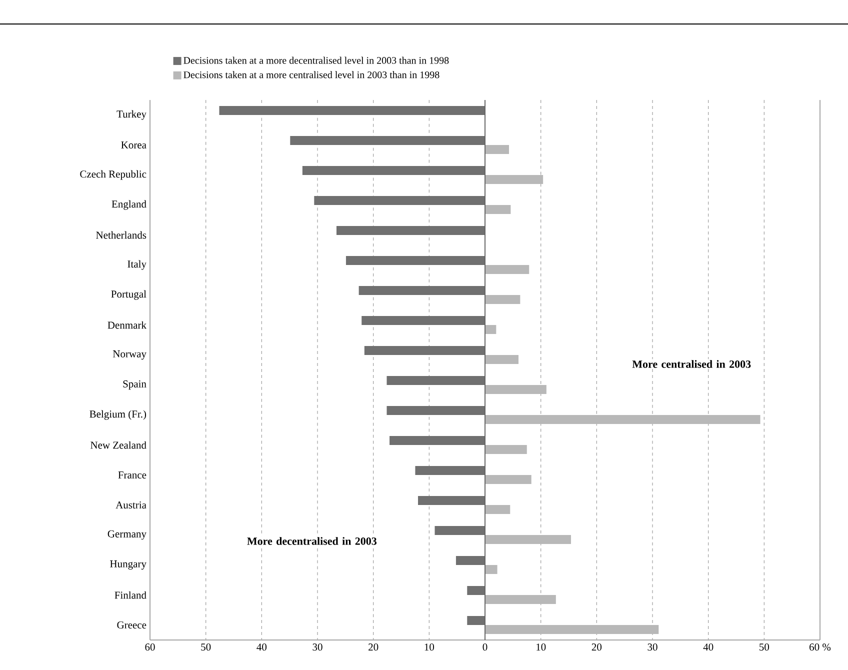 Image resolution: width=848 pixels, height=670 pixels. I want to click on y-tick-label: New Zealand, so click(118, 445).